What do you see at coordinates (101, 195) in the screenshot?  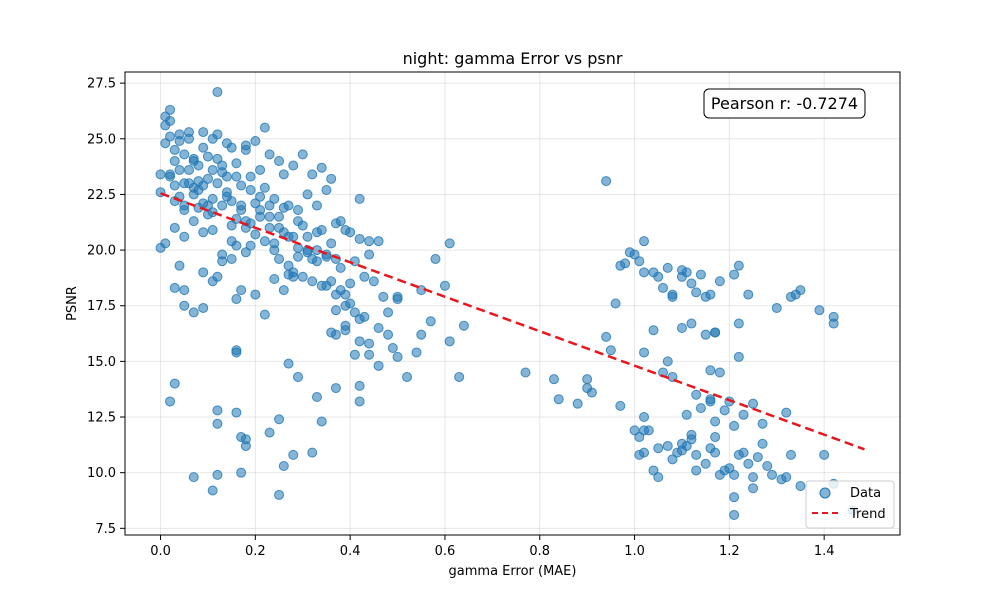 I see `y-tick-label: 22.5` at bounding box center [101, 195].